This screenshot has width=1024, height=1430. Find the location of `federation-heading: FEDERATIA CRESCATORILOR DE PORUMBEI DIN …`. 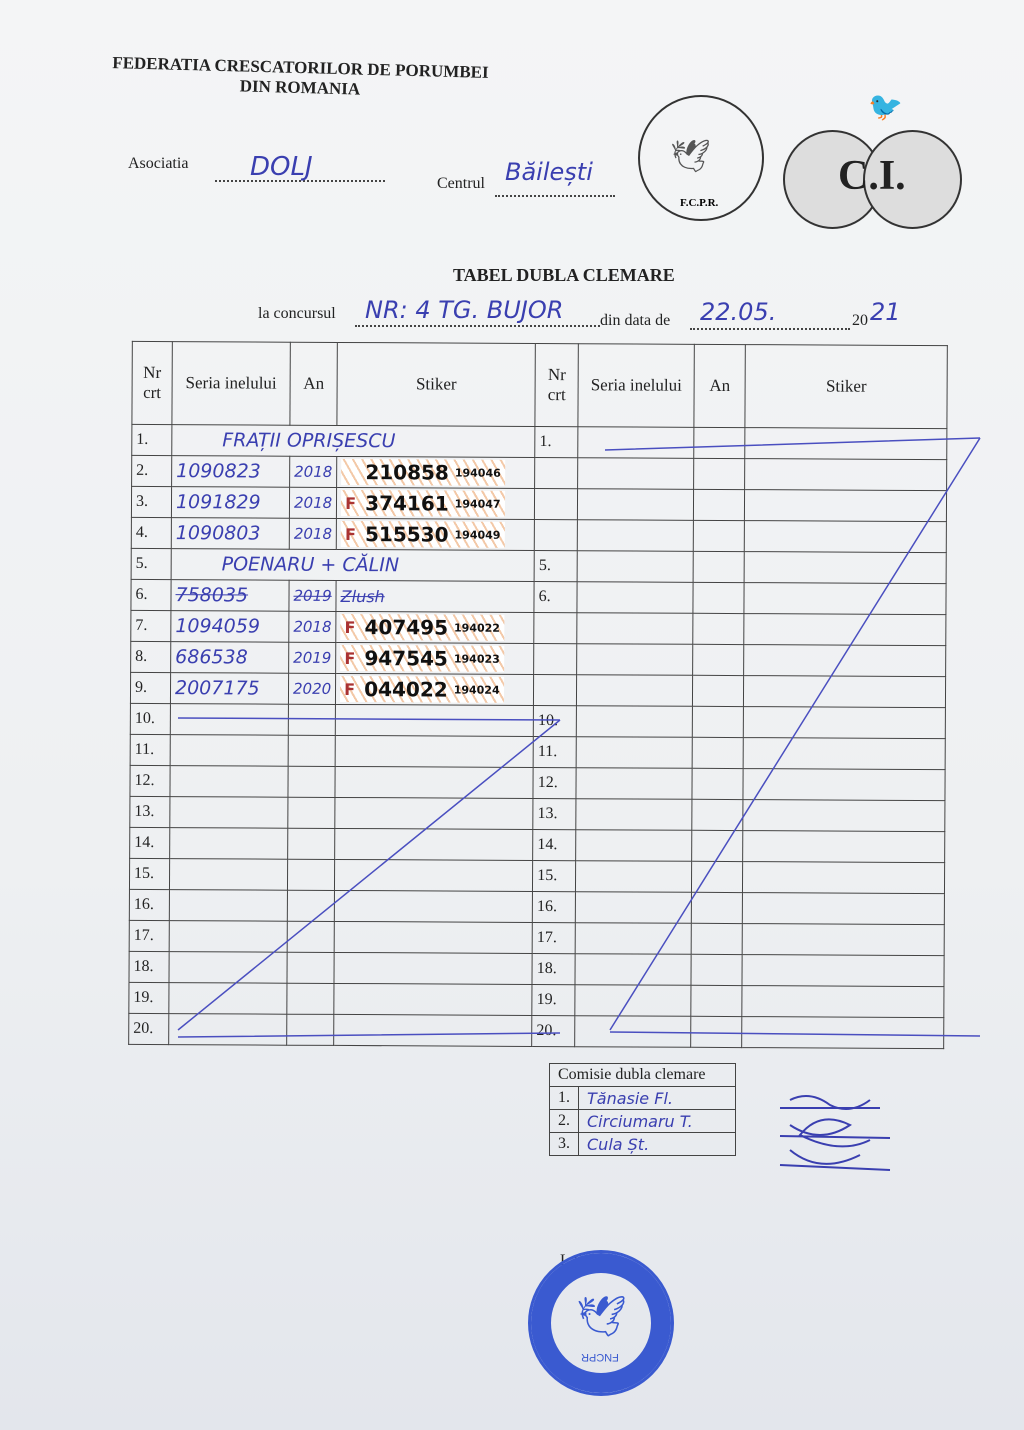

federation-heading: FEDERATIA CRESCATORILOR DE PORUMBEI DIN … is located at coordinates (300, 78).